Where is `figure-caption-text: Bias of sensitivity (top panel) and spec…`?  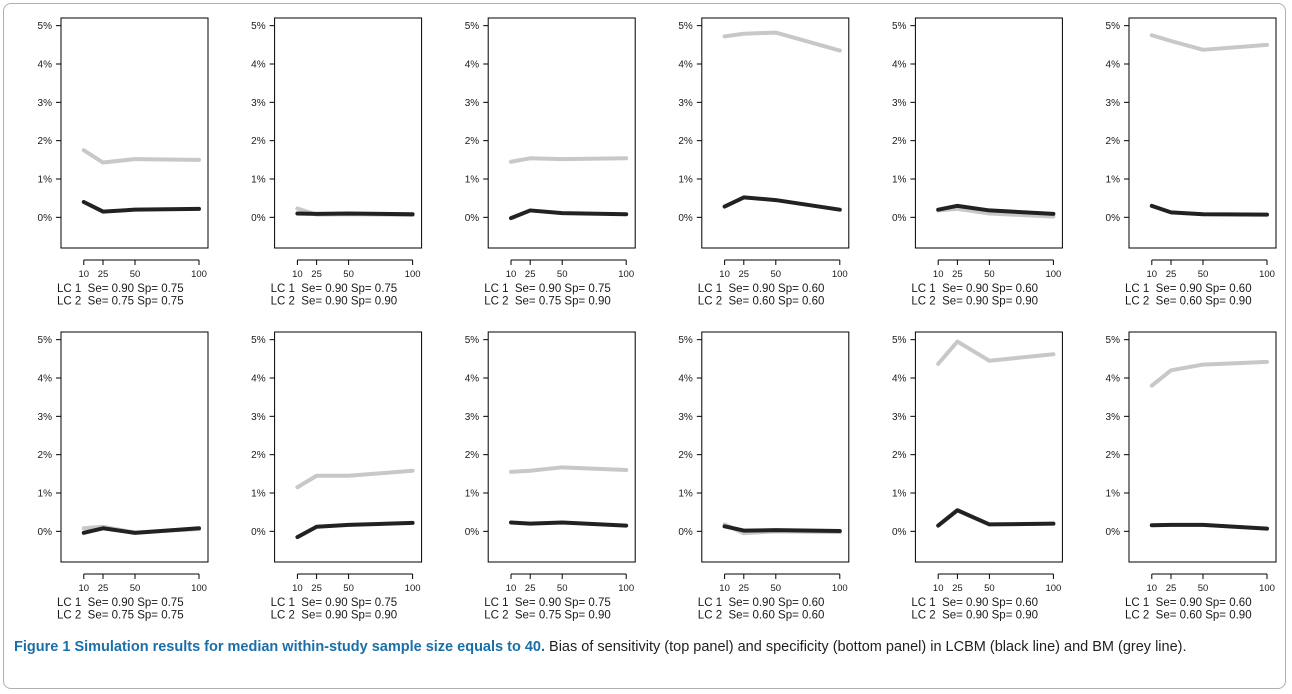 figure-caption-text: Bias of sensitivity (top panel) and spec… is located at coordinates (868, 647).